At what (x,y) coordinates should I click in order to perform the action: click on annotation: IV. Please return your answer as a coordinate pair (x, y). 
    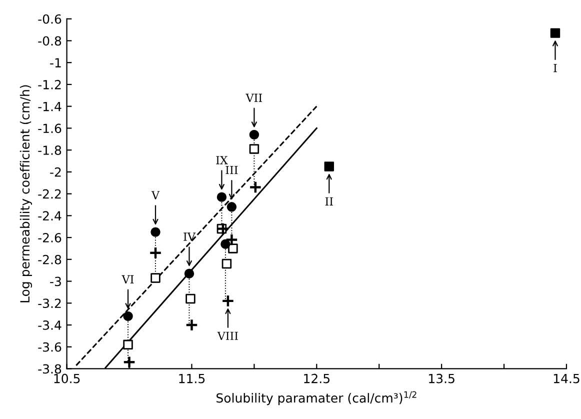
    Looking at the image, I should click on (190, 236).